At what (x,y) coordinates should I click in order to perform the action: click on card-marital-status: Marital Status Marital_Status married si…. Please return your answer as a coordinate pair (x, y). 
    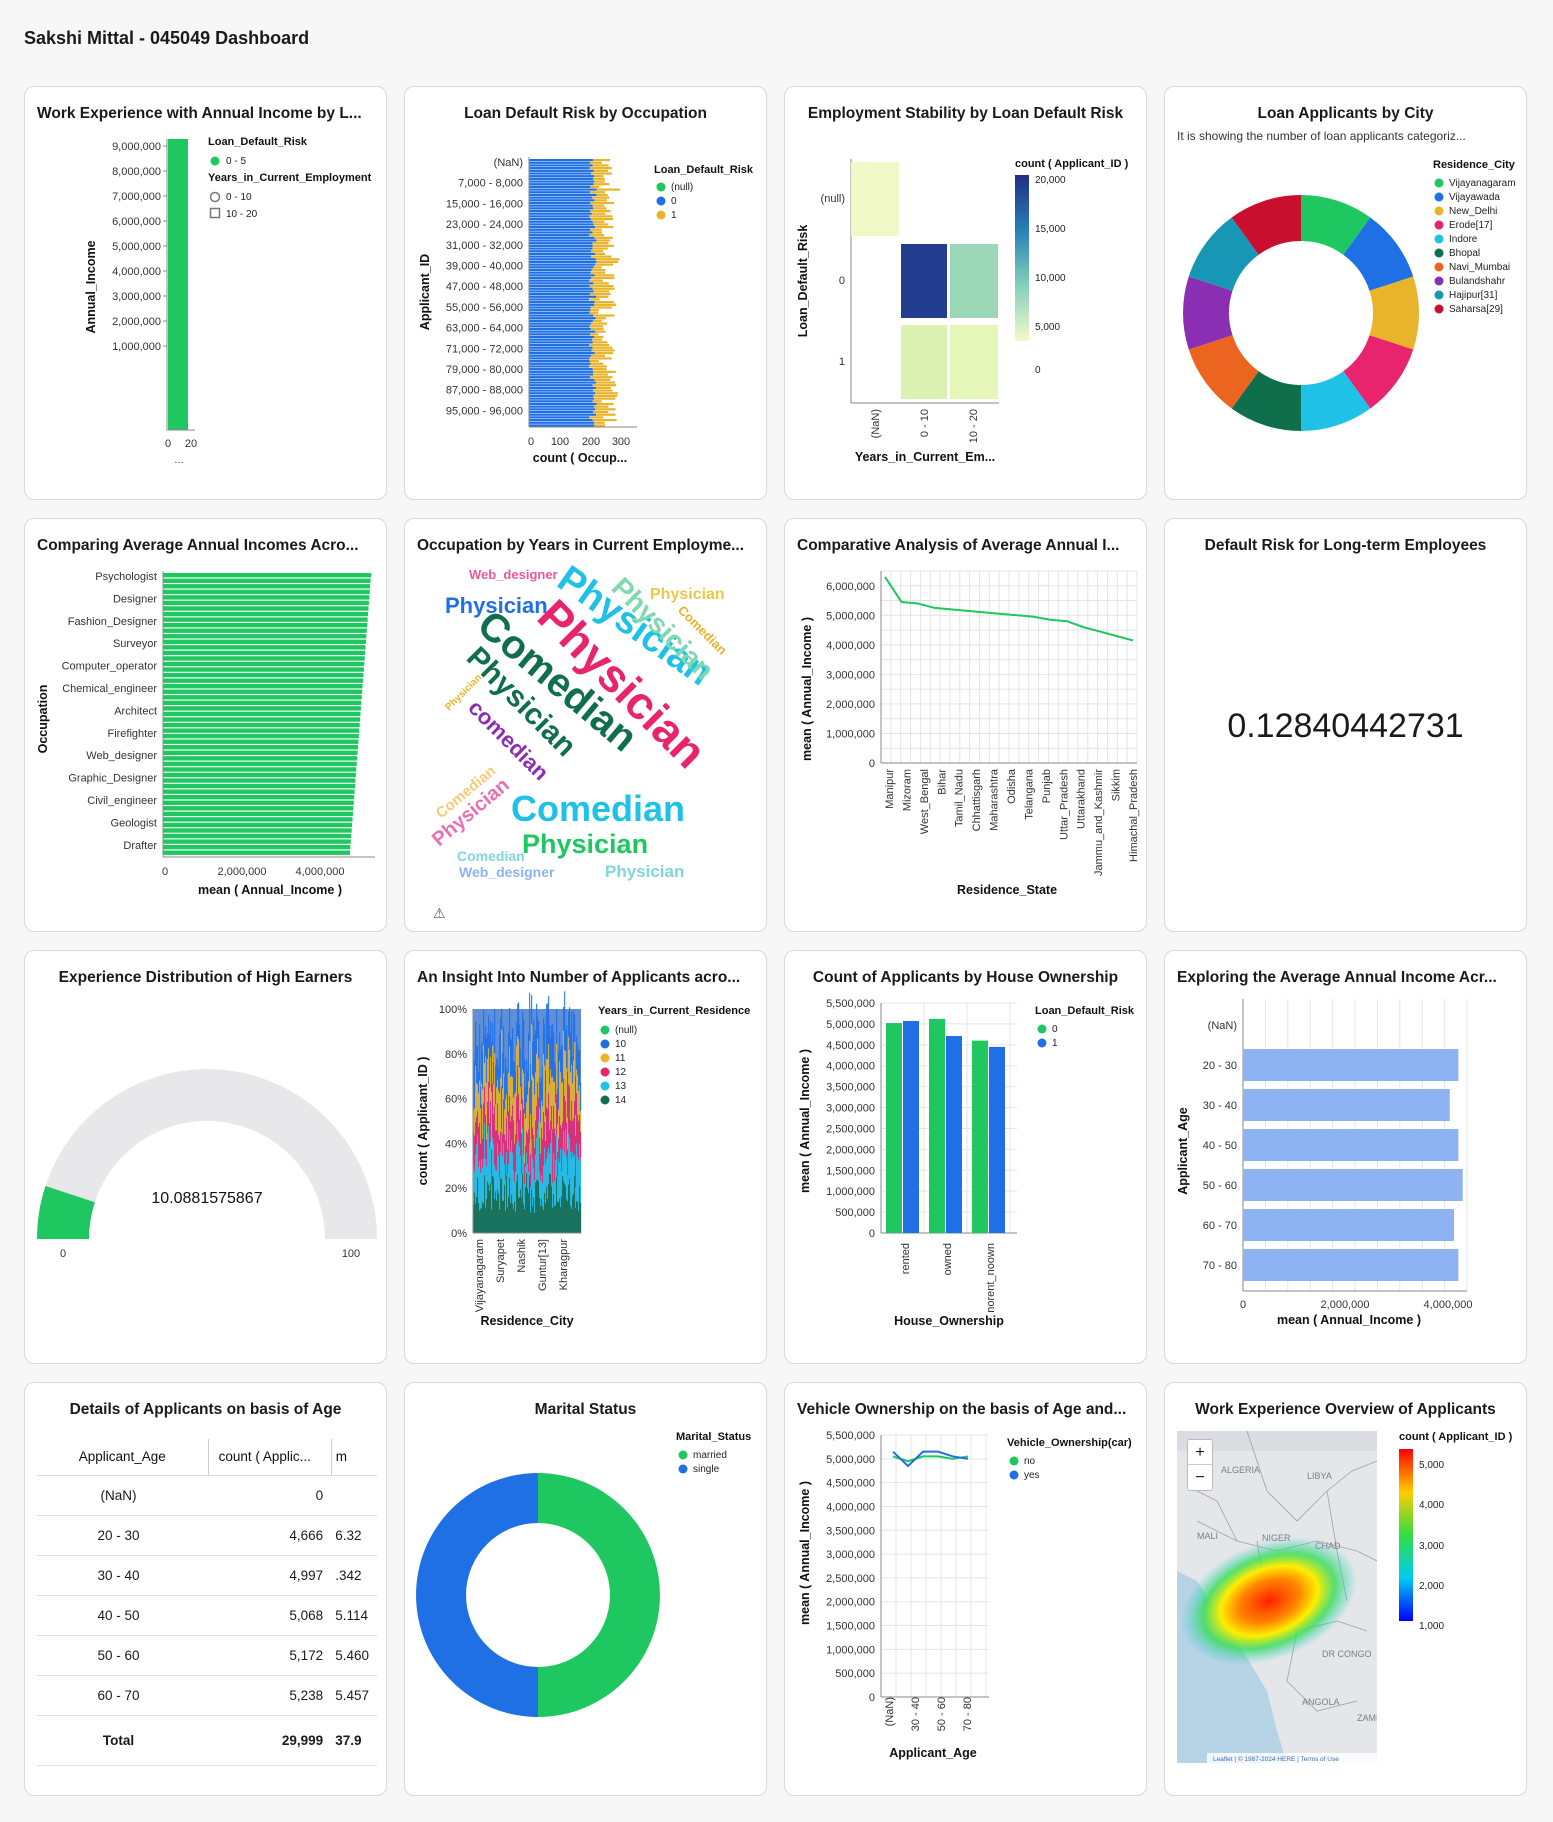
    Looking at the image, I should click on (585, 1589).